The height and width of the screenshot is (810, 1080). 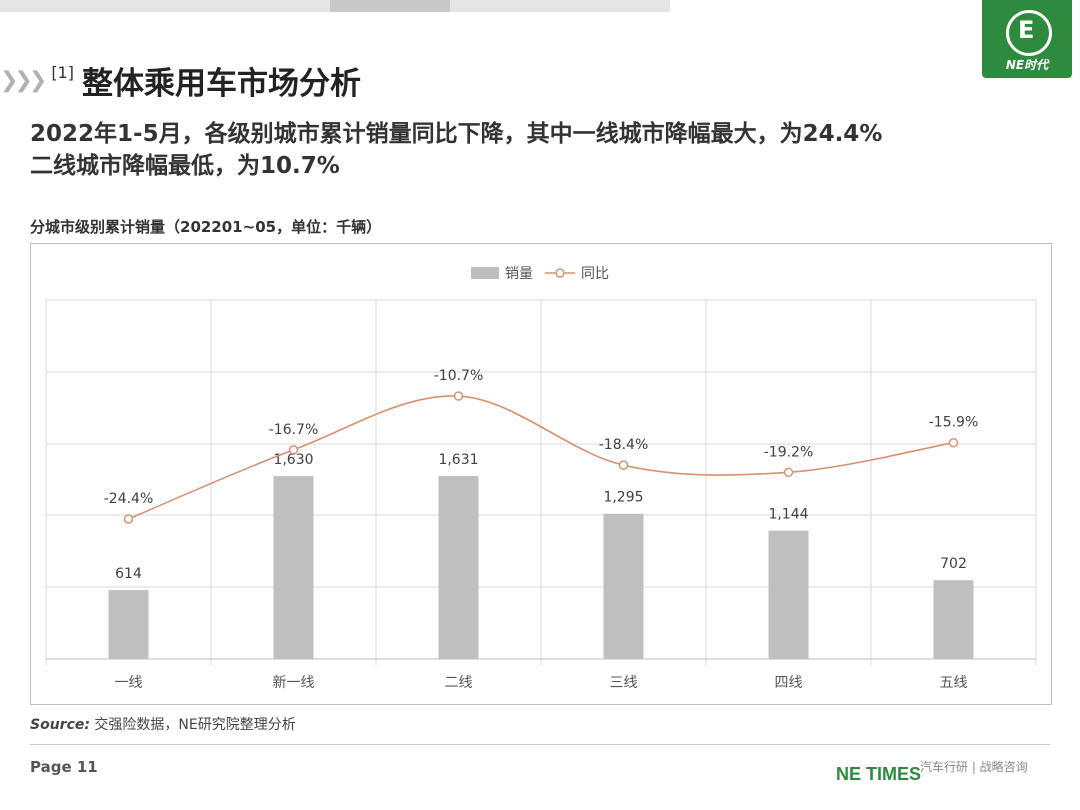 What do you see at coordinates (129, 499) in the screenshot?
I see `yoy-value-label-0: -24.4%` at bounding box center [129, 499].